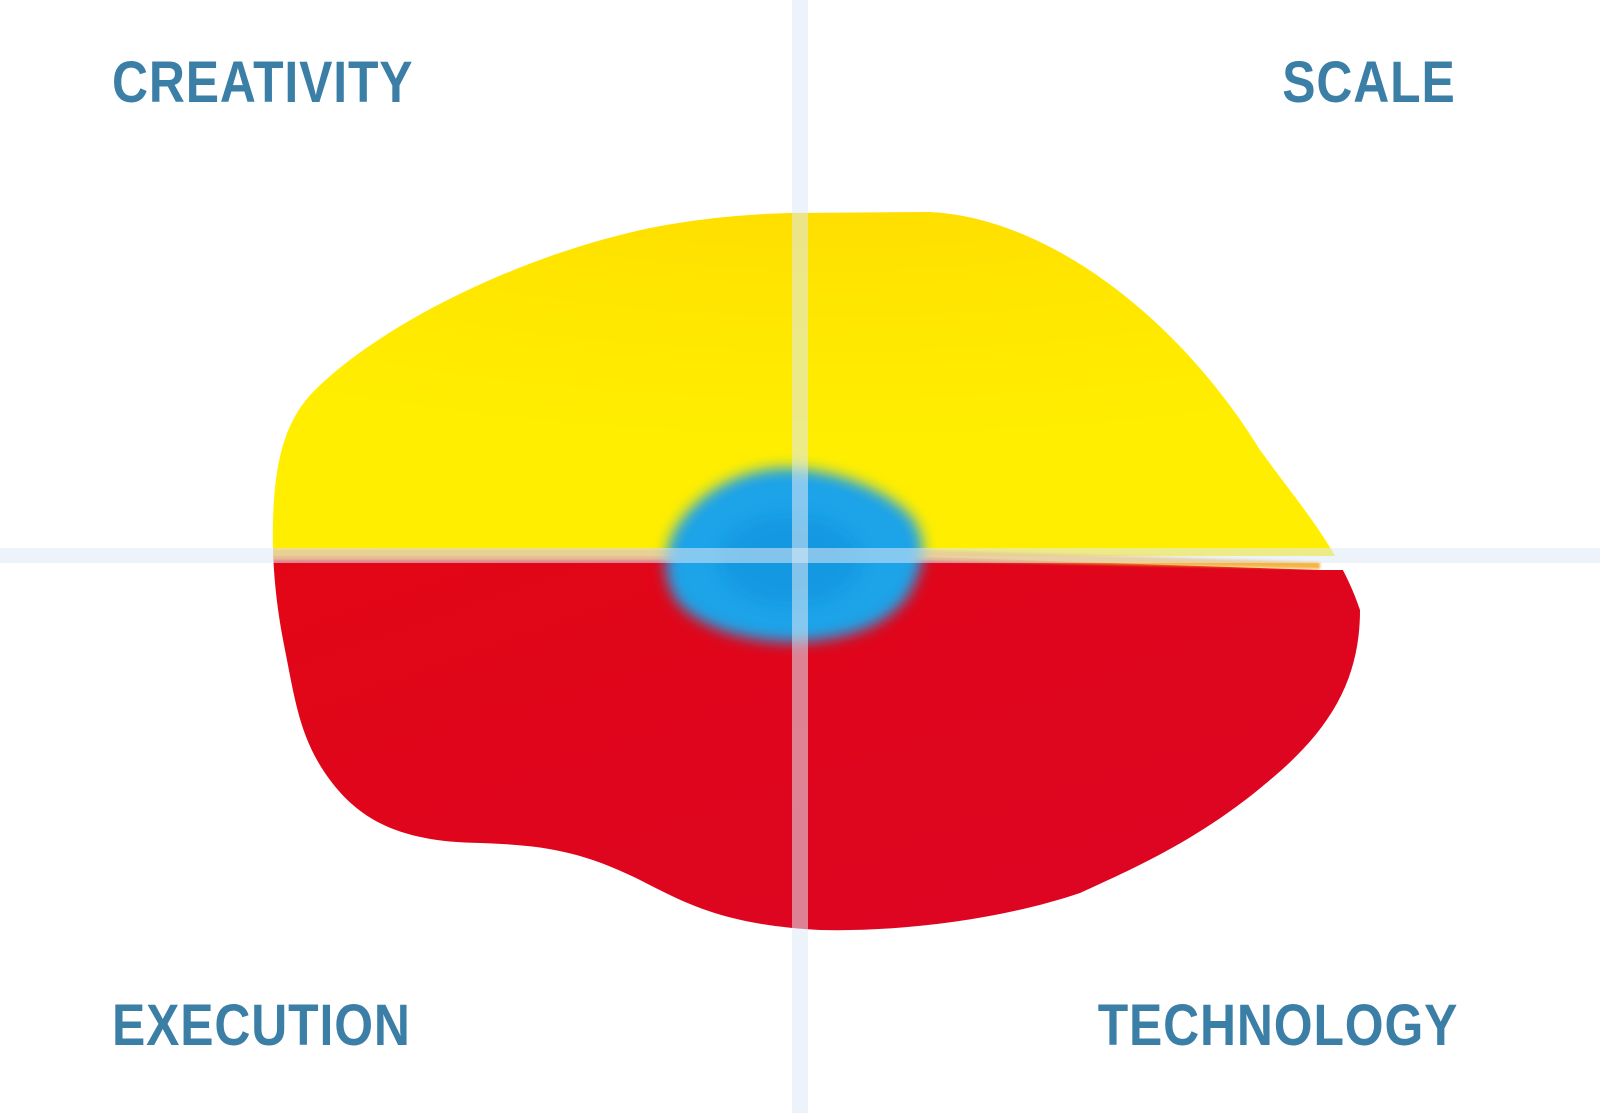 This screenshot has width=1600, height=1113. Describe the element at coordinates (1369, 82) in the screenshot. I see `label-scale: SCALE` at that location.